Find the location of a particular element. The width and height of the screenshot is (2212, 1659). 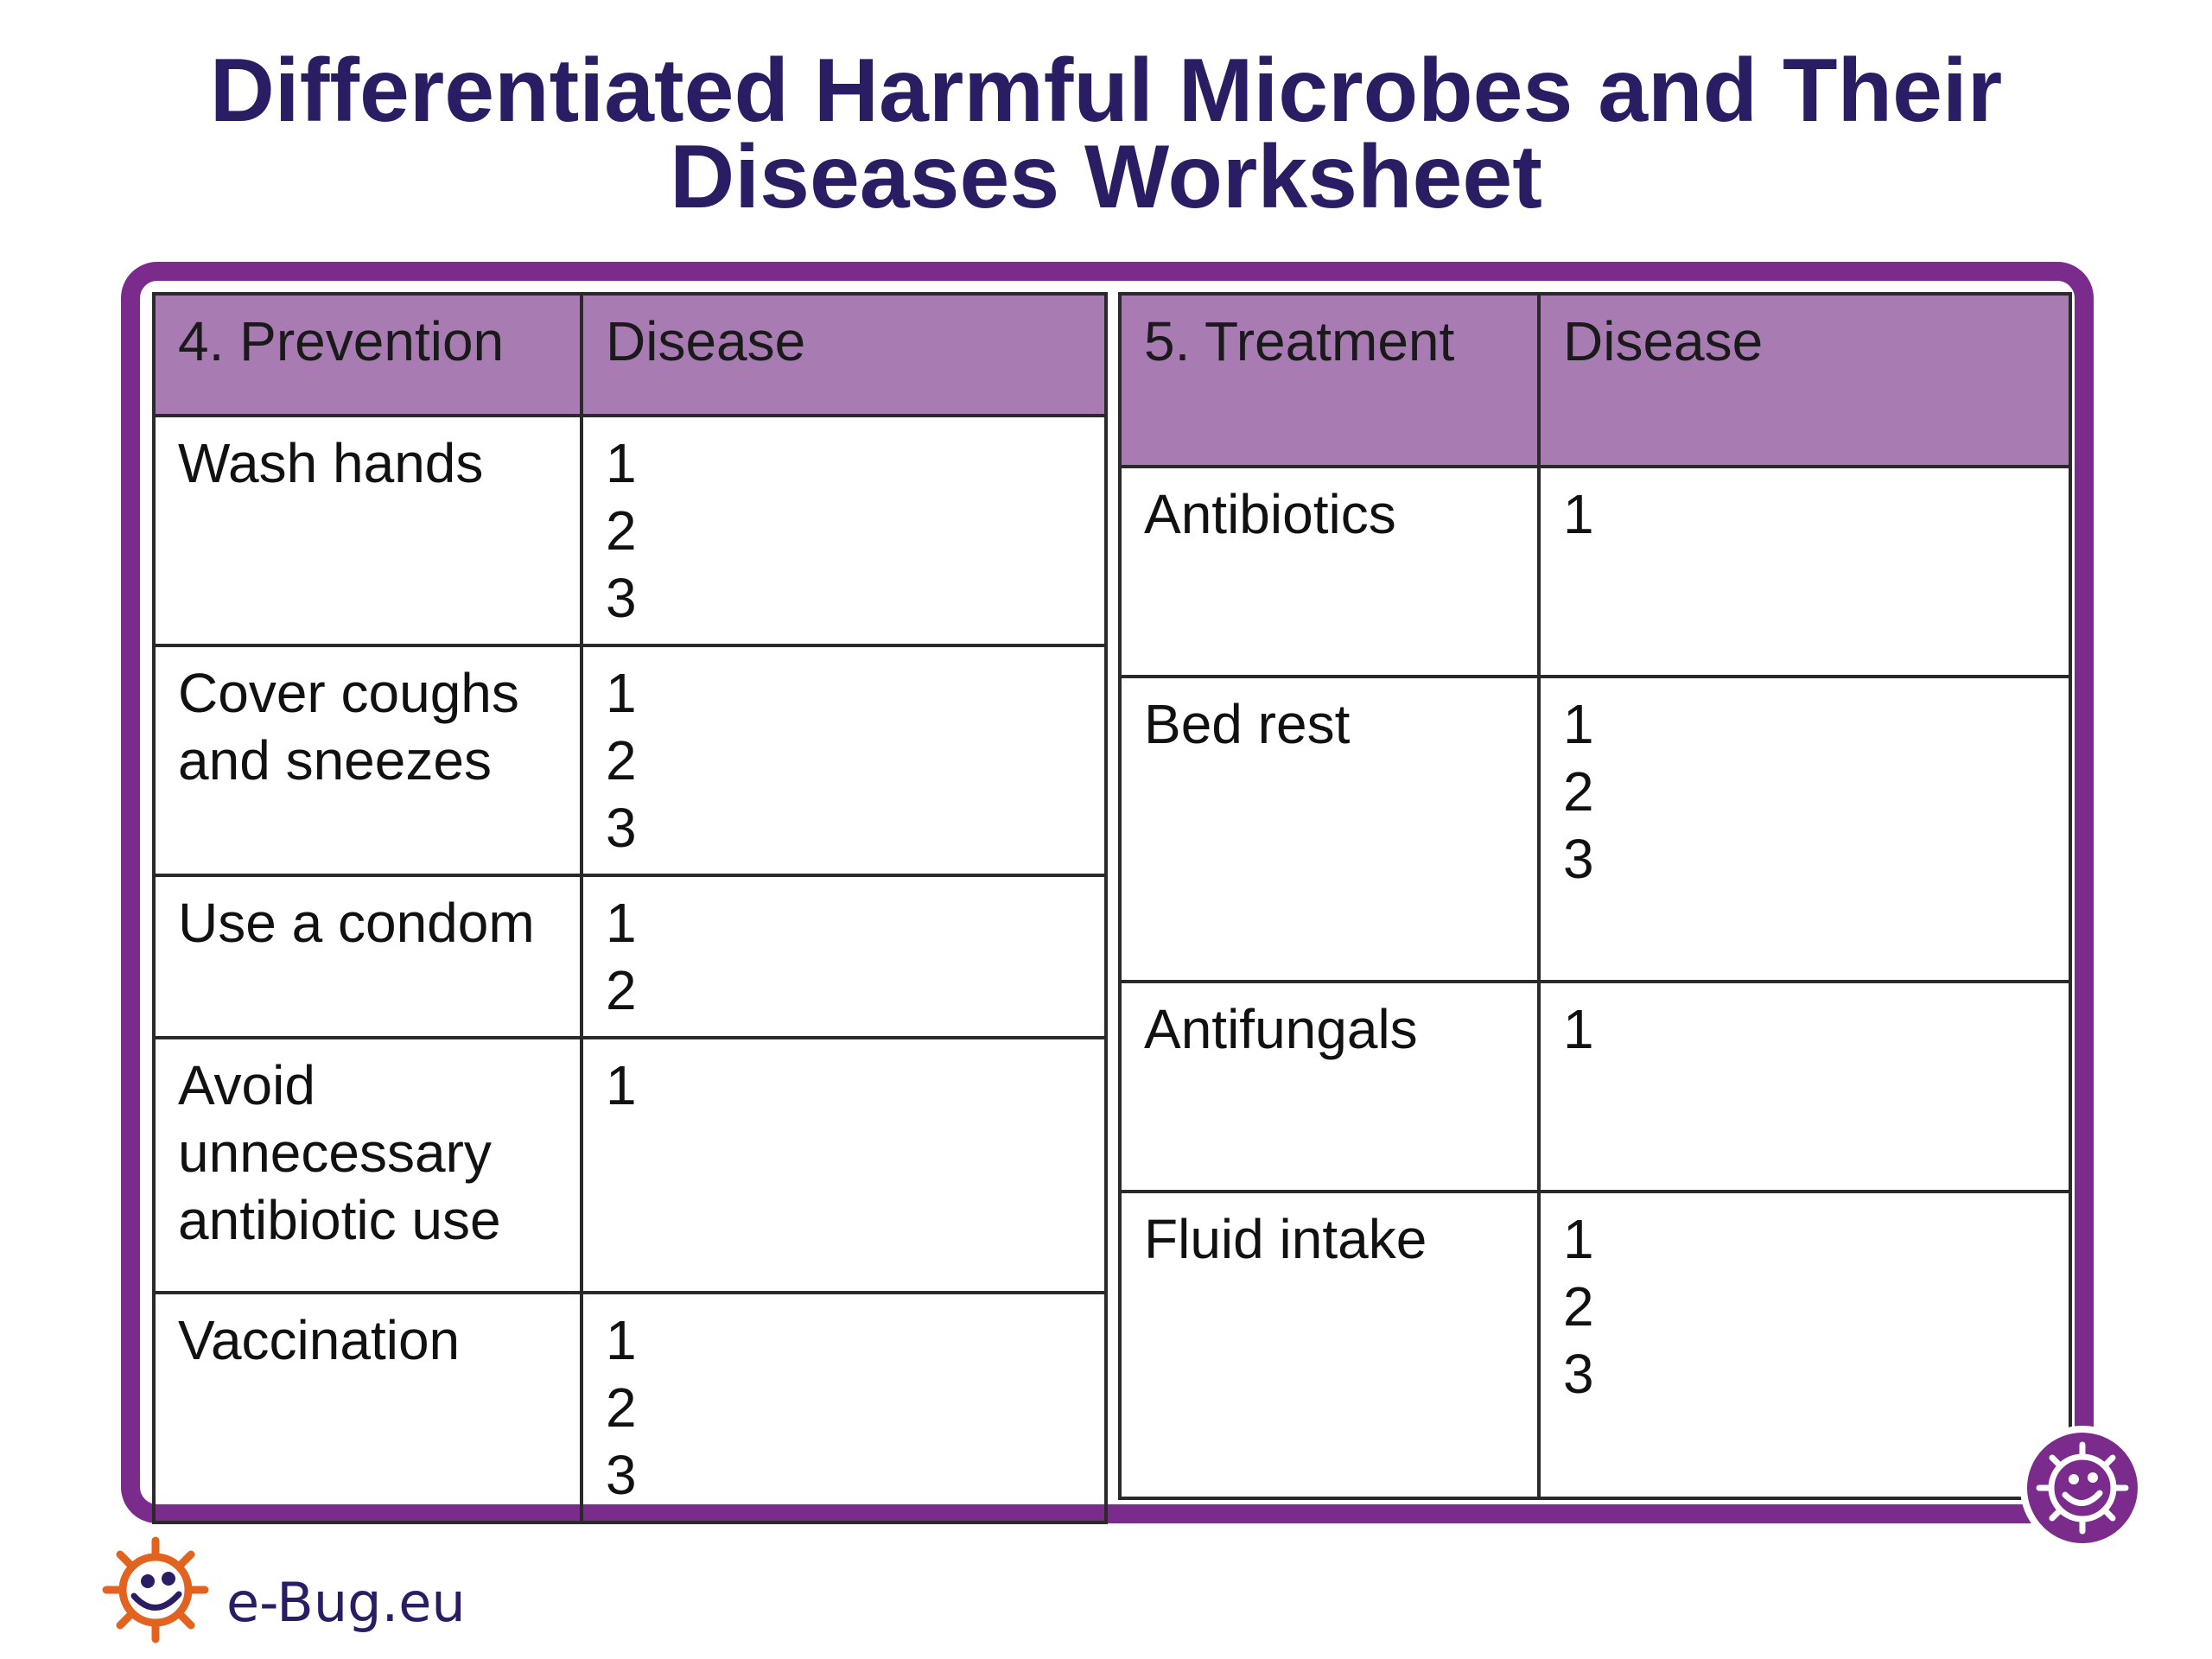

table-row: Vaccination 1 2 3 is located at coordinates (630, 1407).